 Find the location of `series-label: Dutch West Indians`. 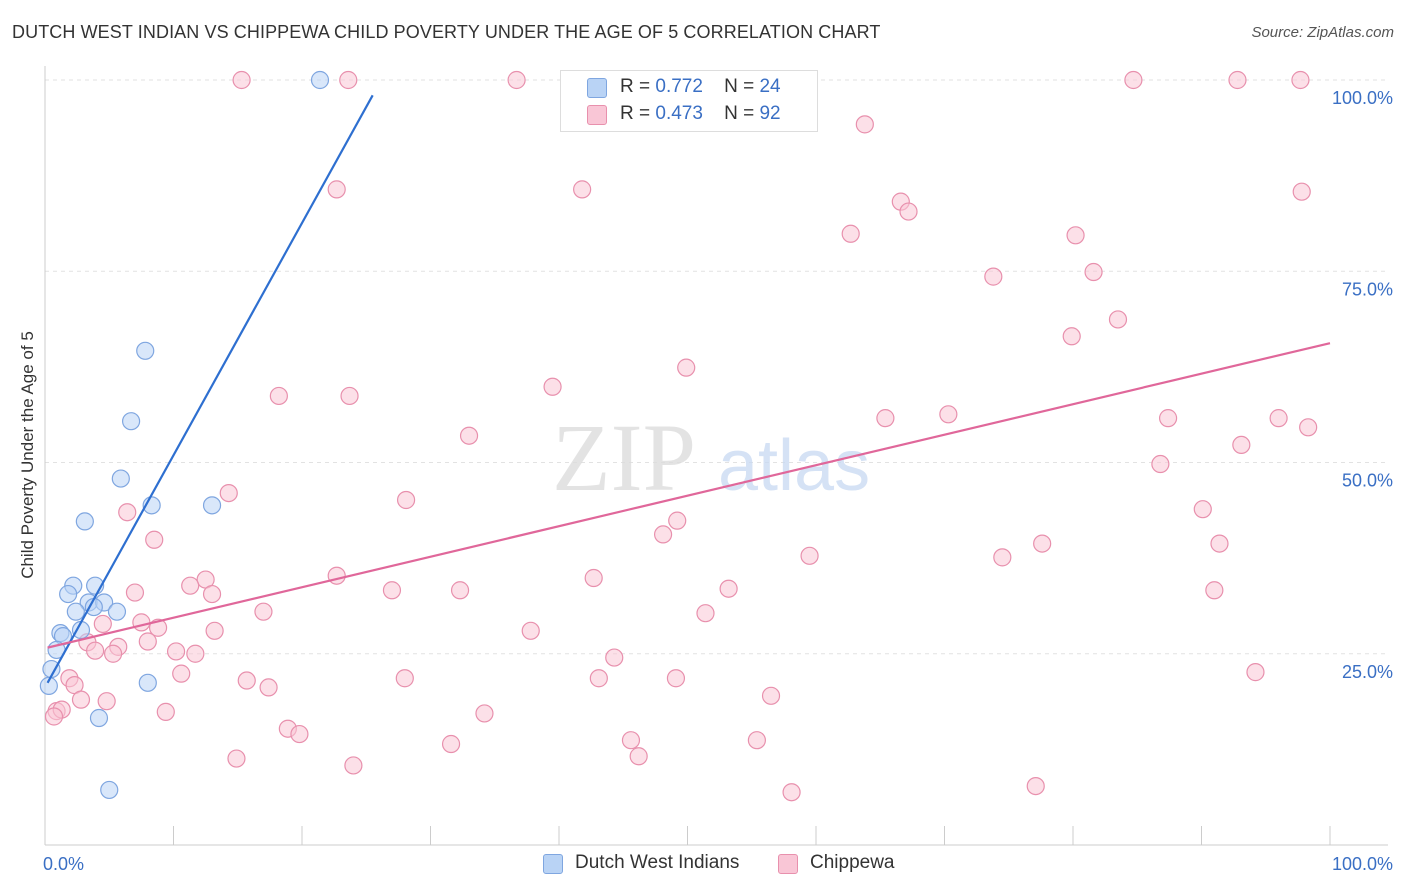

series-label: Dutch West Indians is located at coordinates (657, 862).